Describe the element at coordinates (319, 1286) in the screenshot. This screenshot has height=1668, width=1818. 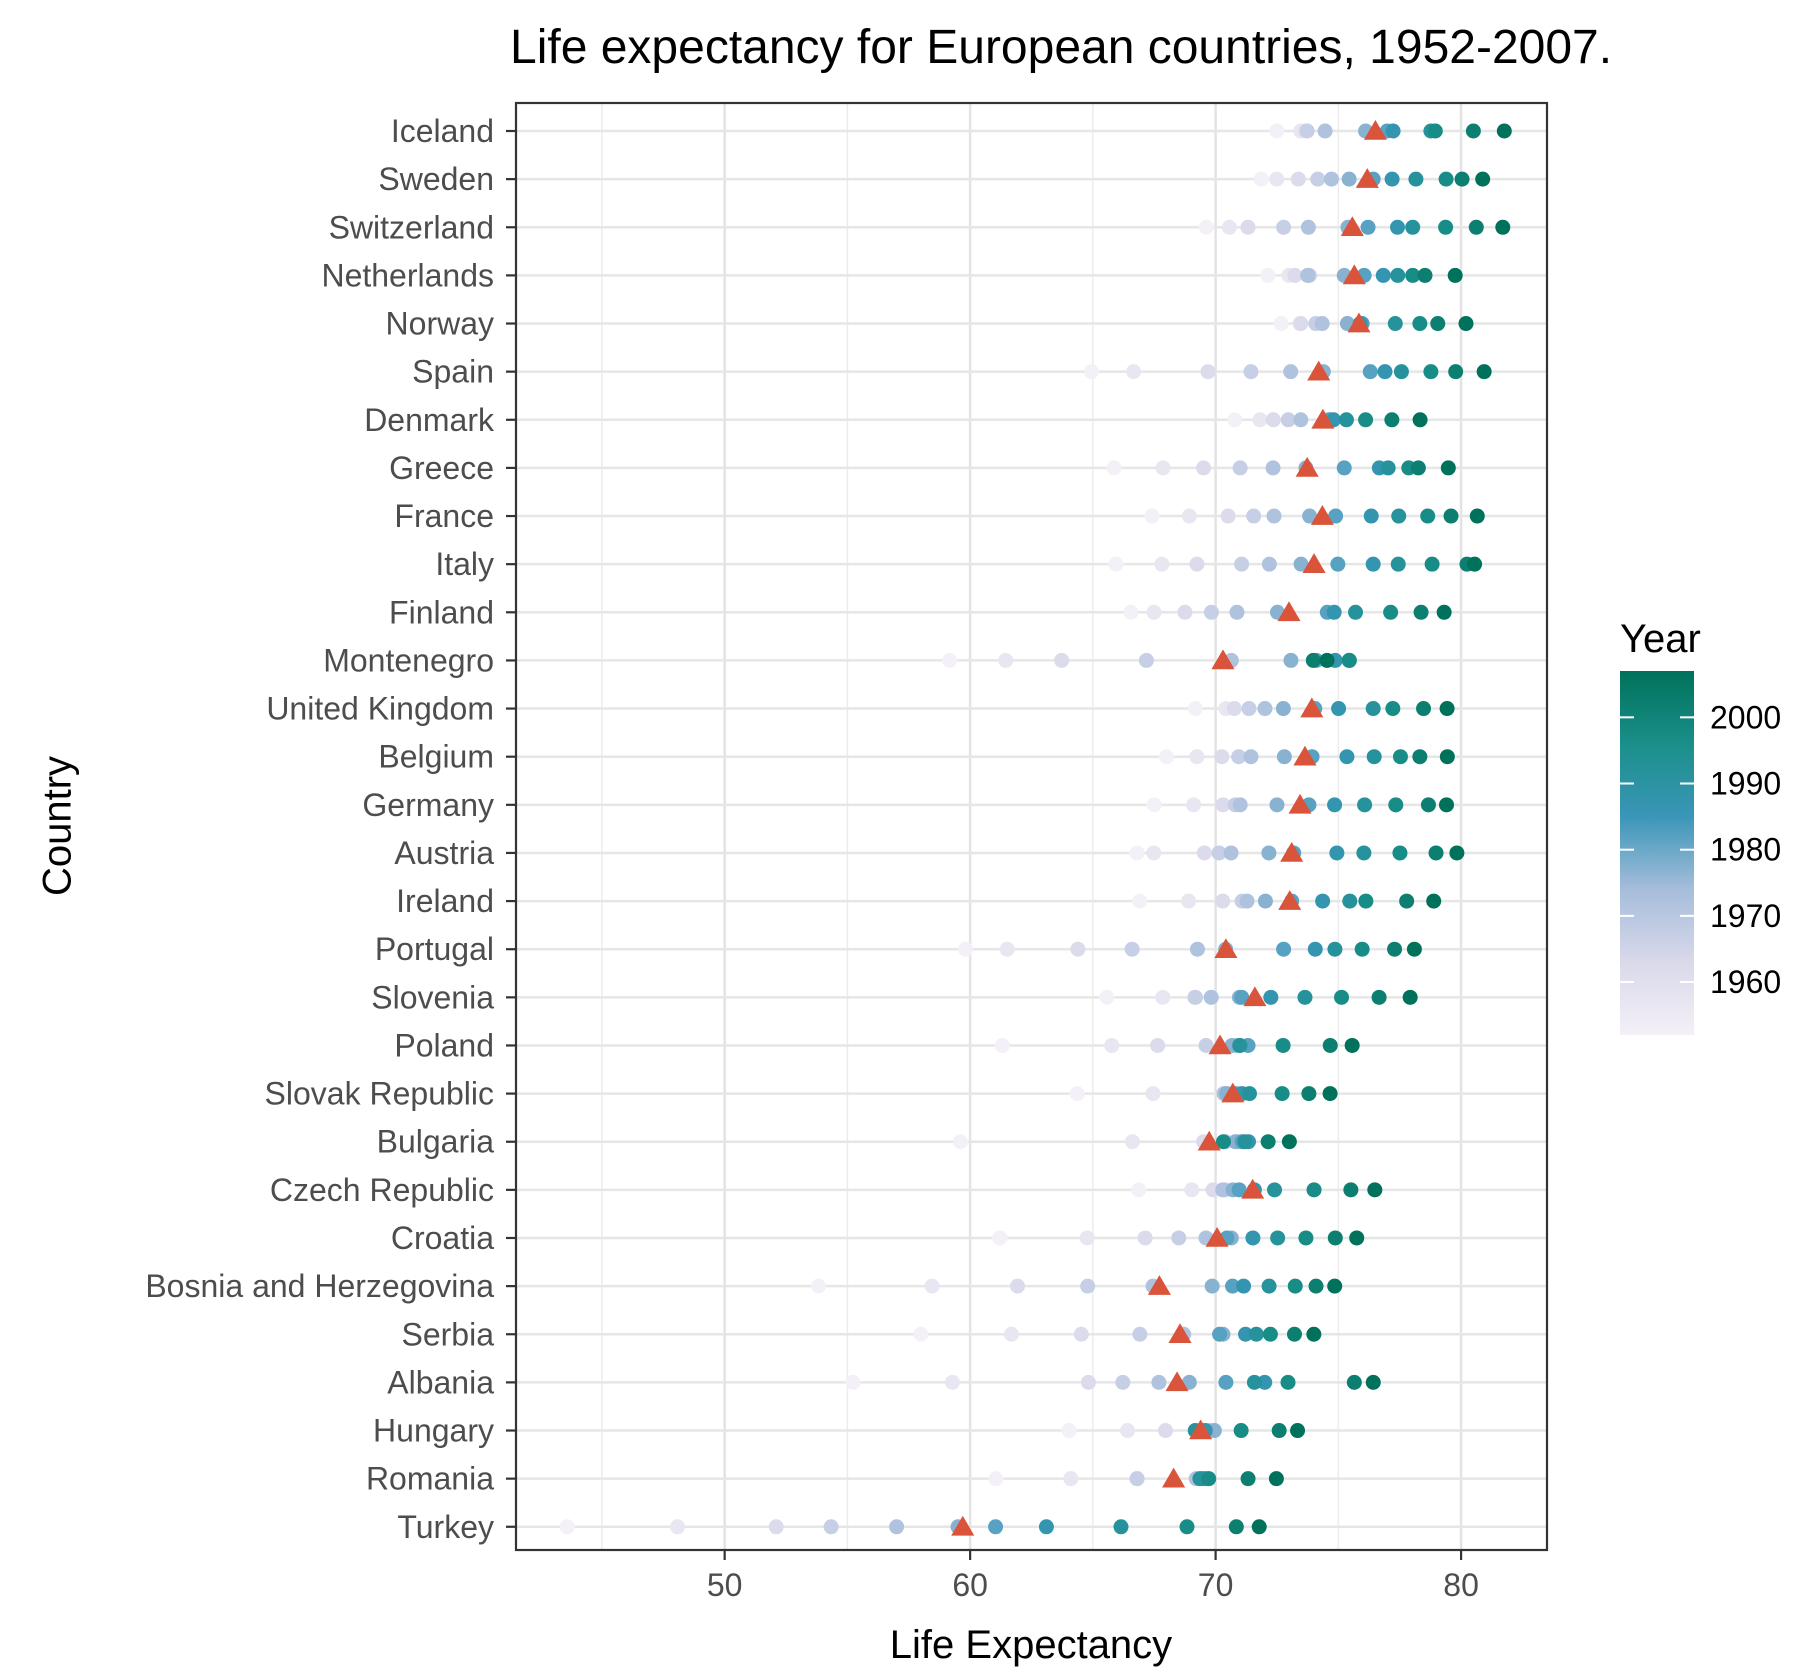
I see `y-tick-label: Bosnia and Herzegovina` at that location.